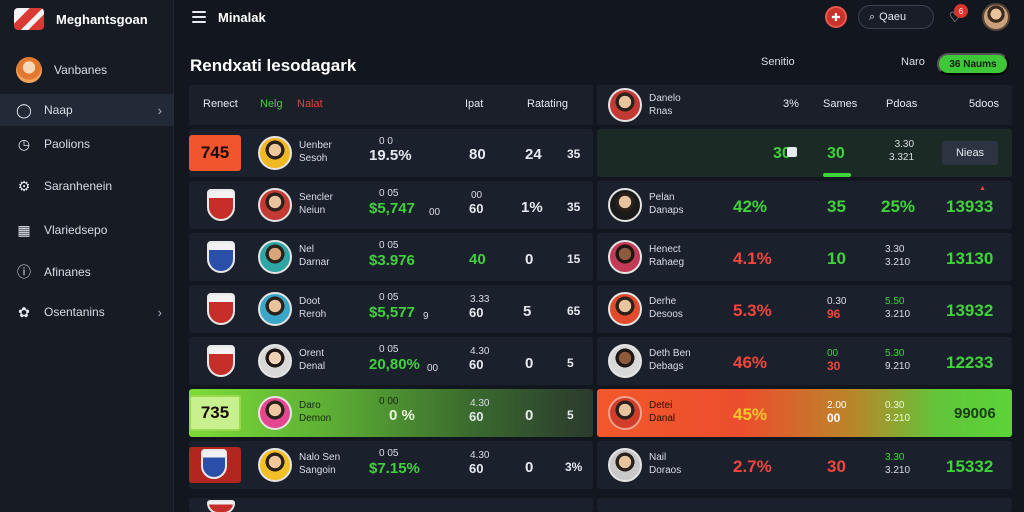 The width and height of the screenshot is (1024, 512). Describe the element at coordinates (159, 312) in the screenshot. I see `chevron-right-icon: ›` at that location.